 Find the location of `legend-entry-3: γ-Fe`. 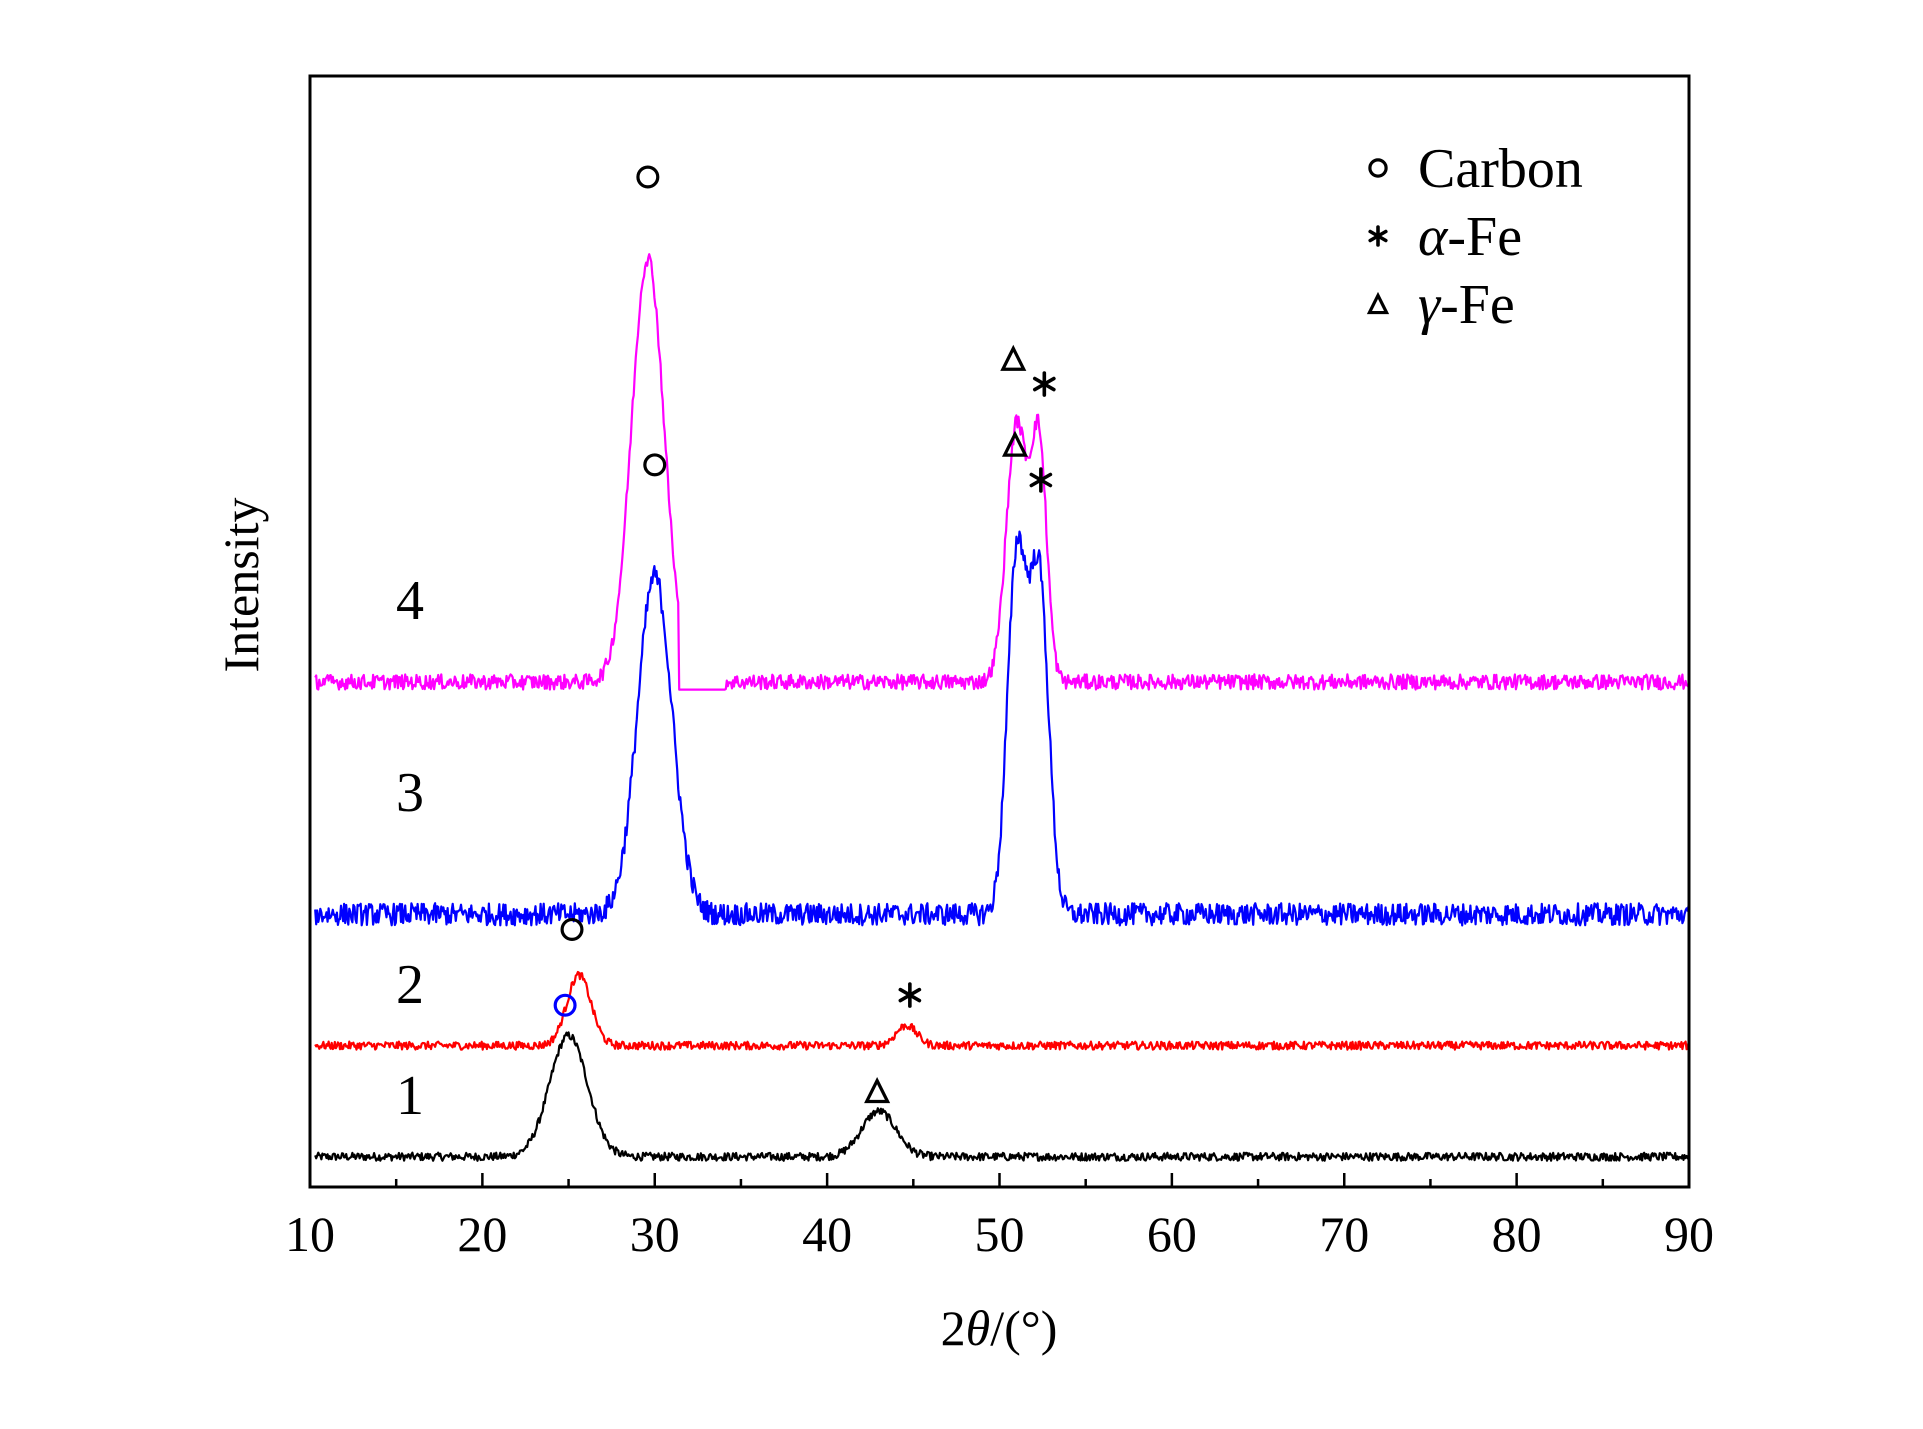

legend-entry-3: γ-Fe is located at coordinates (1466, 305).